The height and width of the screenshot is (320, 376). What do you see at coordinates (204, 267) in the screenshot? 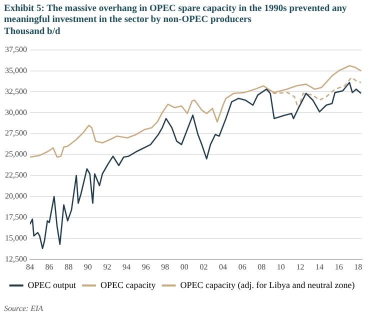
I see `x-tick-label: 02` at bounding box center [204, 267].